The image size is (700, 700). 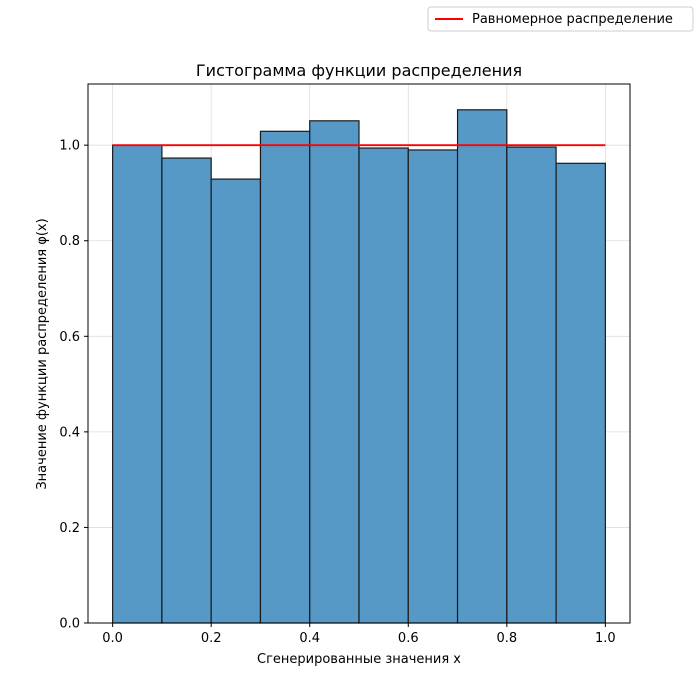 I want to click on legend: Равномерное распределение, so click(x=560, y=19).